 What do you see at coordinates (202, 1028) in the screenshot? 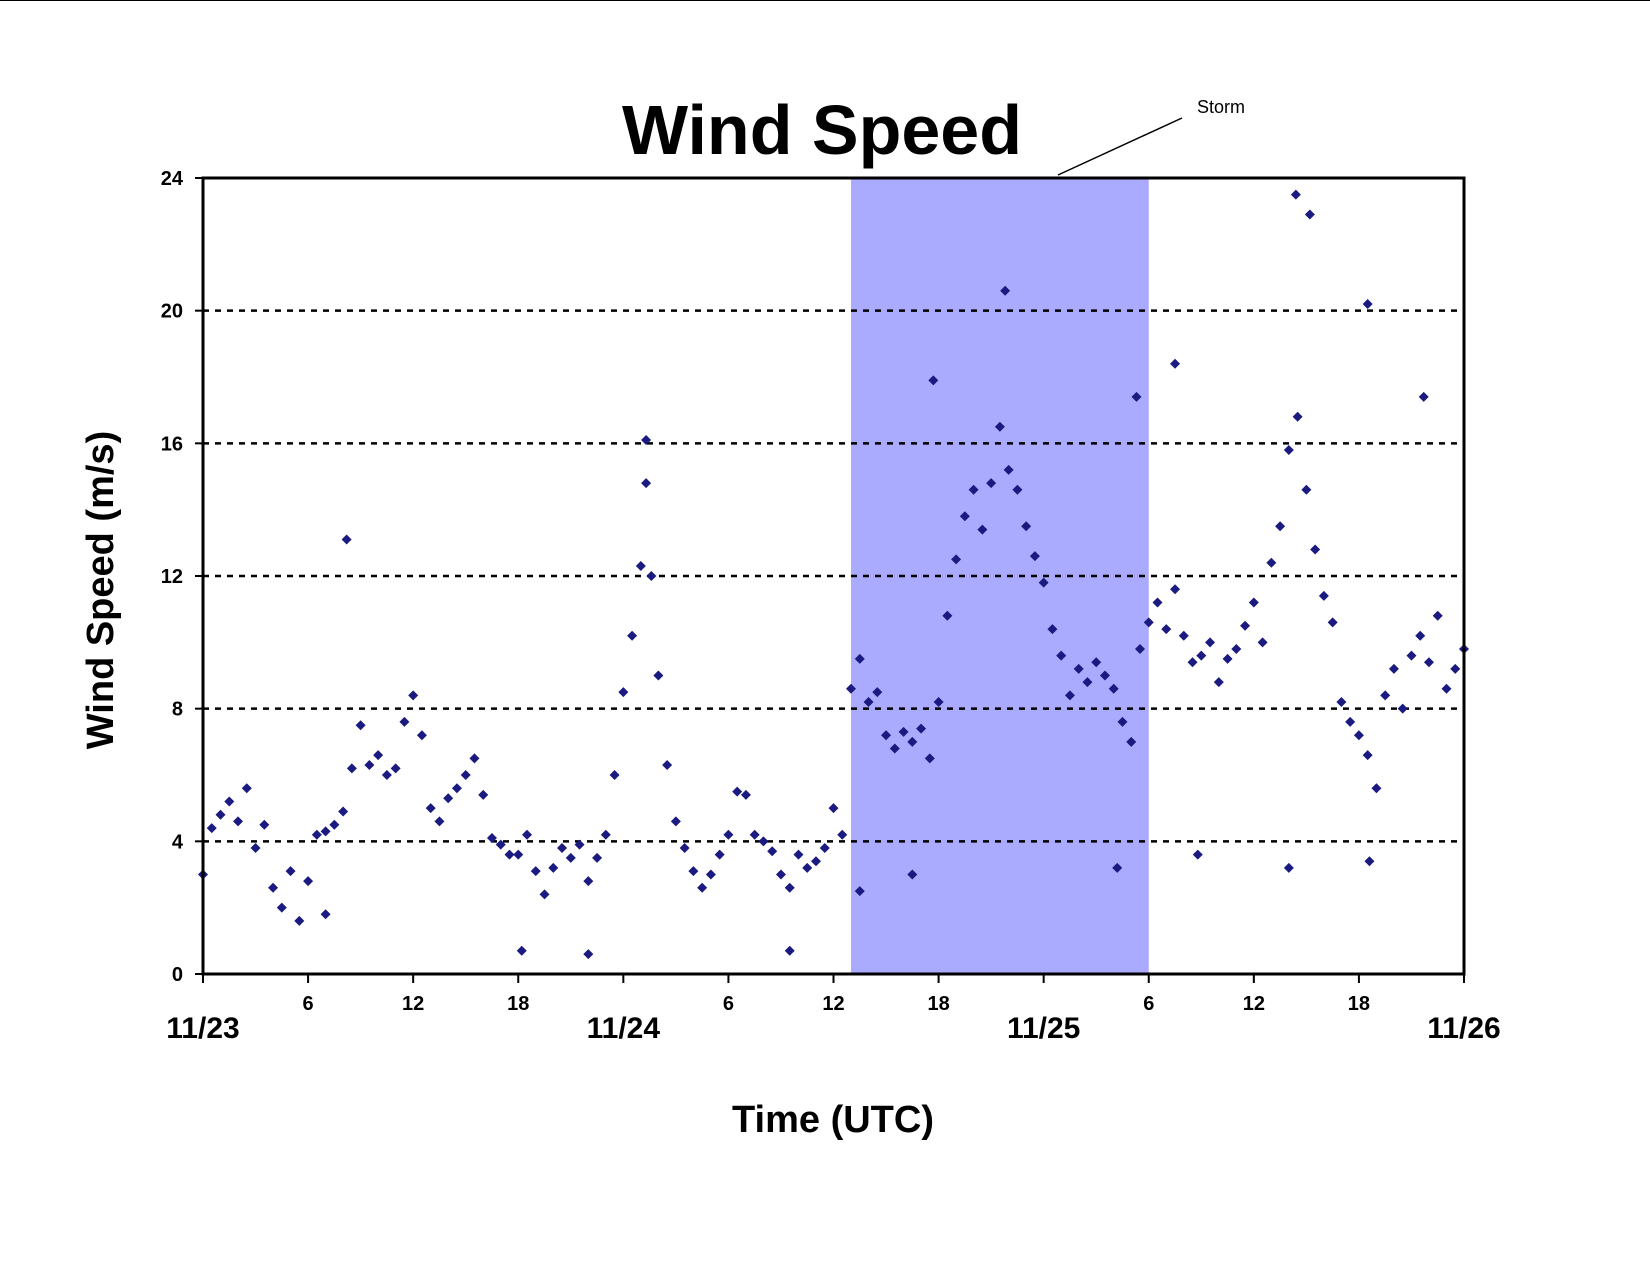
I see `x-date-label: 11/23` at bounding box center [202, 1028].